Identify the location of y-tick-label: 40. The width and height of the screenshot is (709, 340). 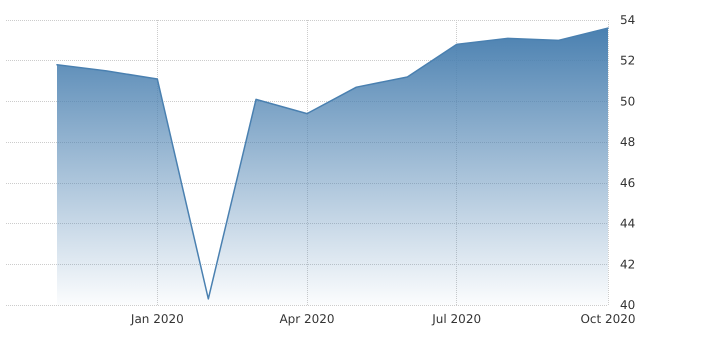
(628, 305).